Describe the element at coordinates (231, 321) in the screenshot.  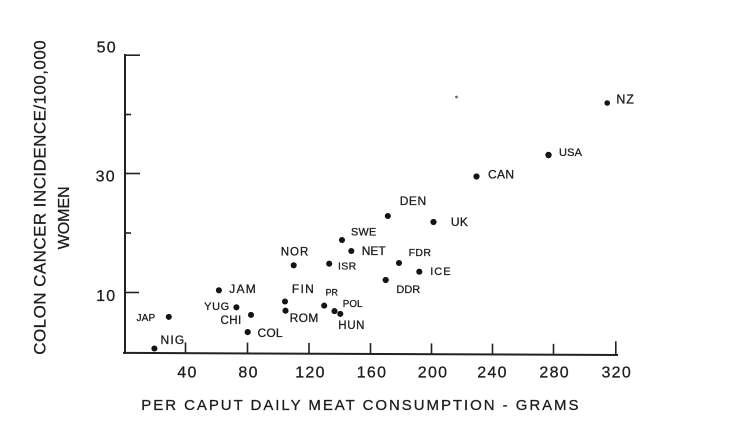
I see `svg-text: CHI` at that location.